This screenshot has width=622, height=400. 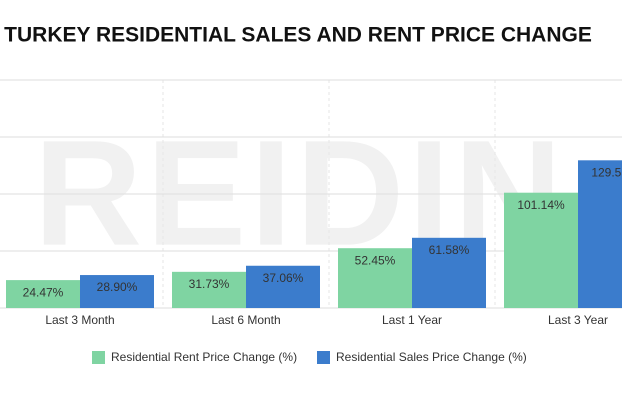 What do you see at coordinates (412, 320) in the screenshot?
I see `x-tick-label: Last 1 Year` at bounding box center [412, 320].